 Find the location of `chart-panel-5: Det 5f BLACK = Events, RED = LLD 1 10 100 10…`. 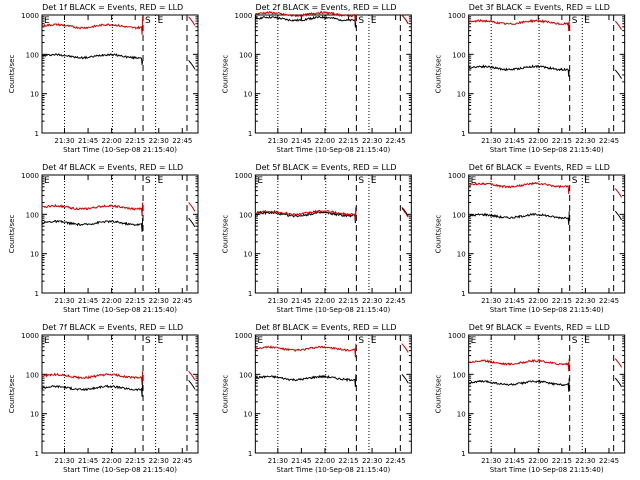

chart-panel-5: Det 5f BLACK = Events, RED = LLD 1 10 100 10… is located at coordinates (316, 238).